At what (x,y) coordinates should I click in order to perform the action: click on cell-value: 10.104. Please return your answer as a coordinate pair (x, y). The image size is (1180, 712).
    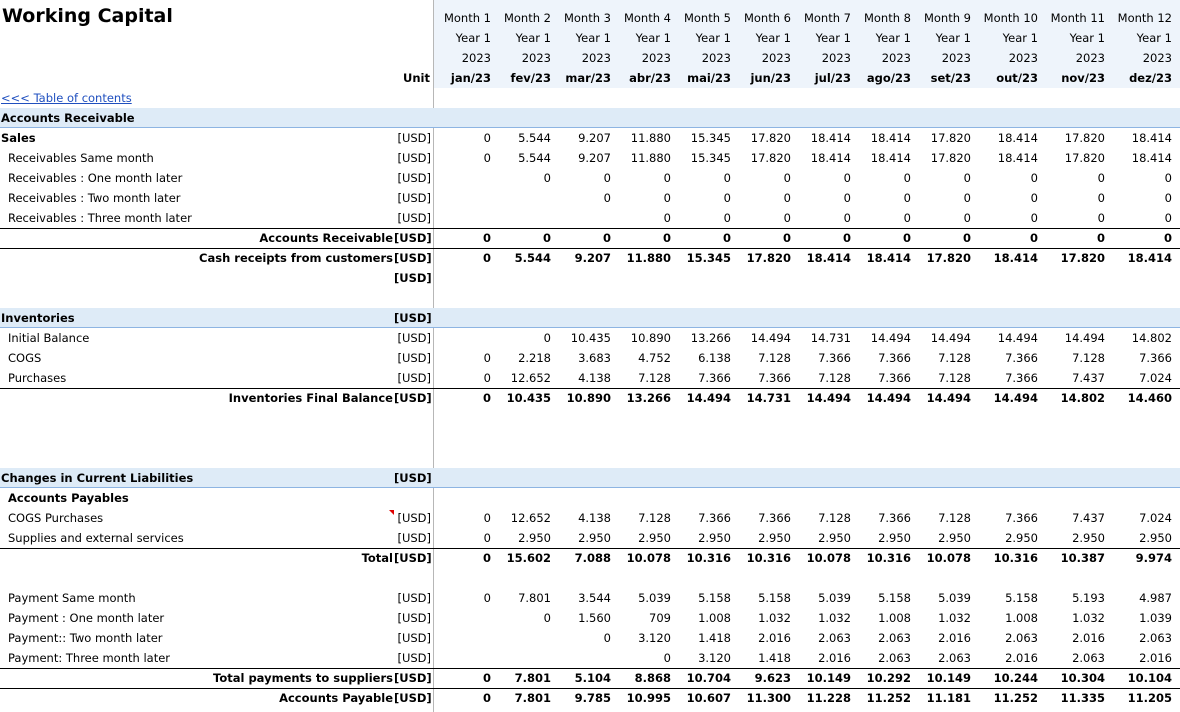
    Looking at the image, I should click on (1140, 678).